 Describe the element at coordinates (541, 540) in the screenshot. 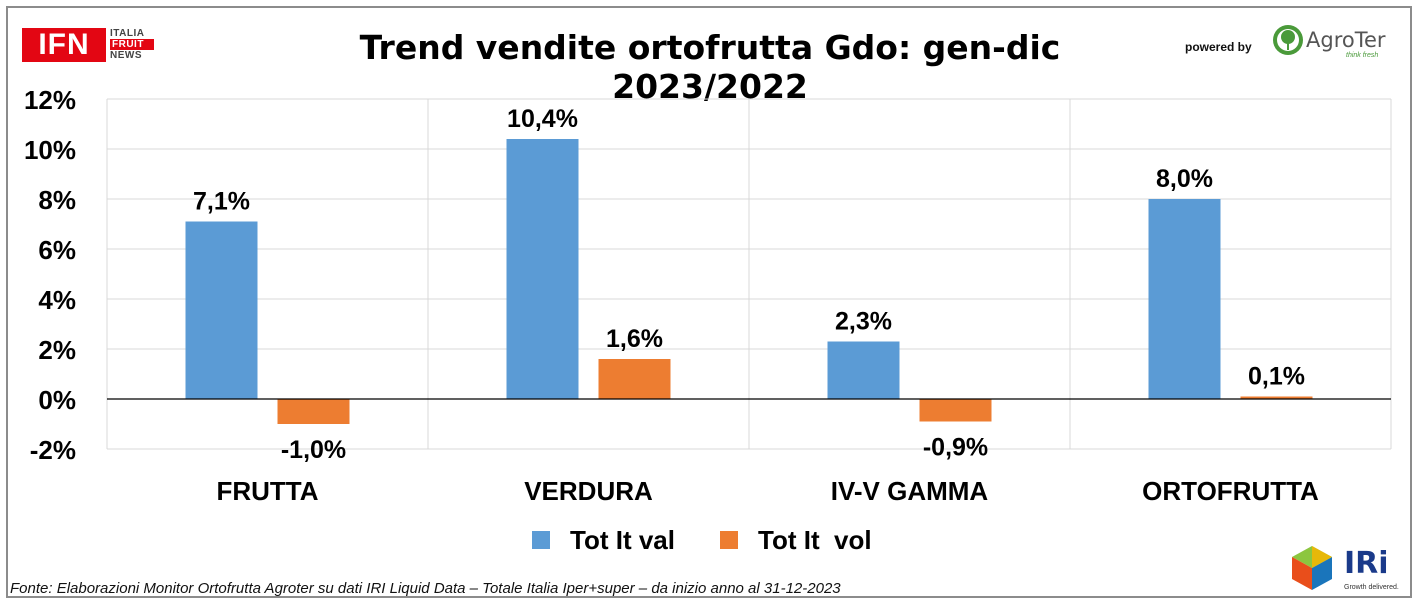

I see `legend-swatch-val` at that location.